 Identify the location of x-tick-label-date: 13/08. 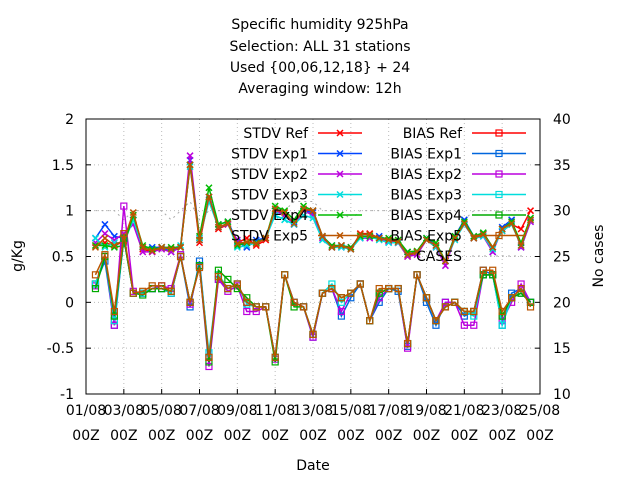
(313, 411).